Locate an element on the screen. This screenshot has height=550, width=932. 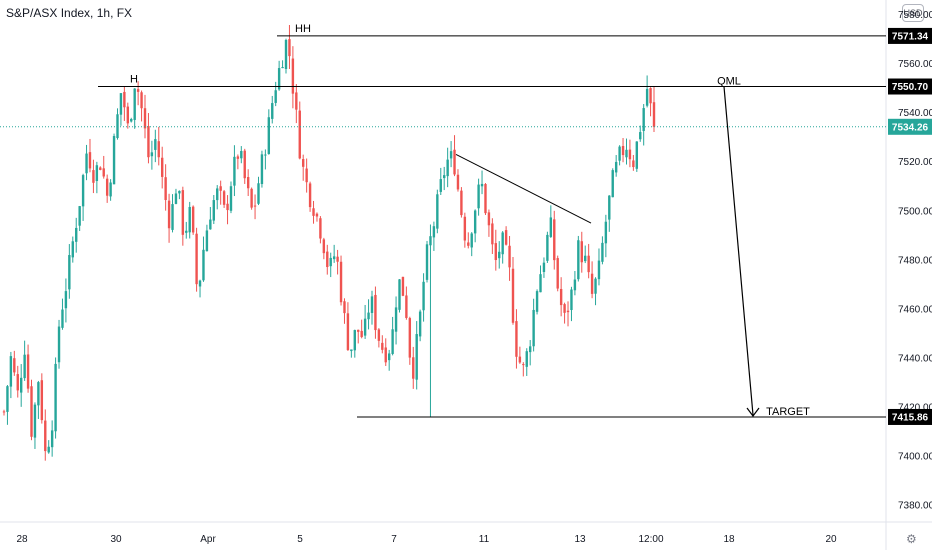
y-tick-label: 7440.00 is located at coordinates (915, 358).